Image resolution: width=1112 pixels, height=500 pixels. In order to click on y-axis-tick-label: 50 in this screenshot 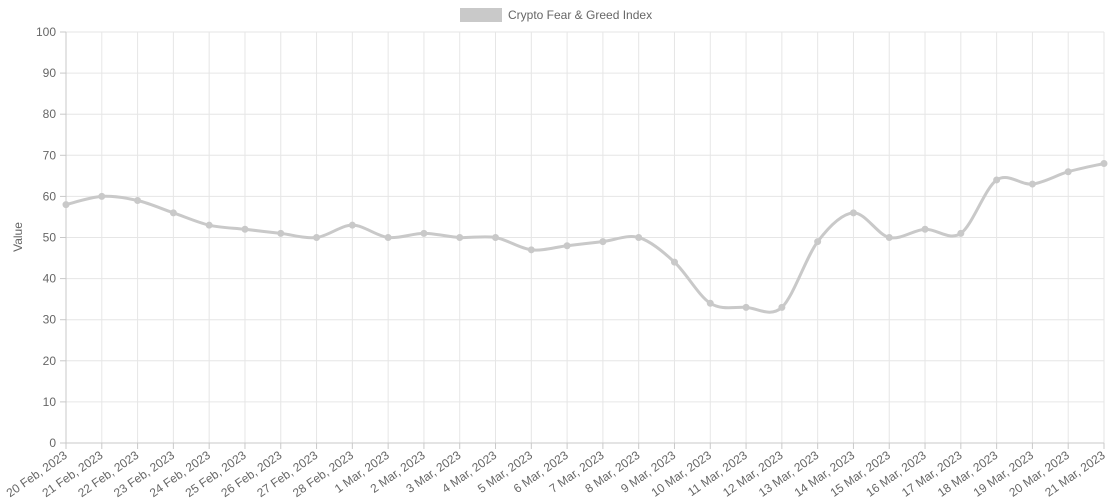, I will do `click(50, 238)`.